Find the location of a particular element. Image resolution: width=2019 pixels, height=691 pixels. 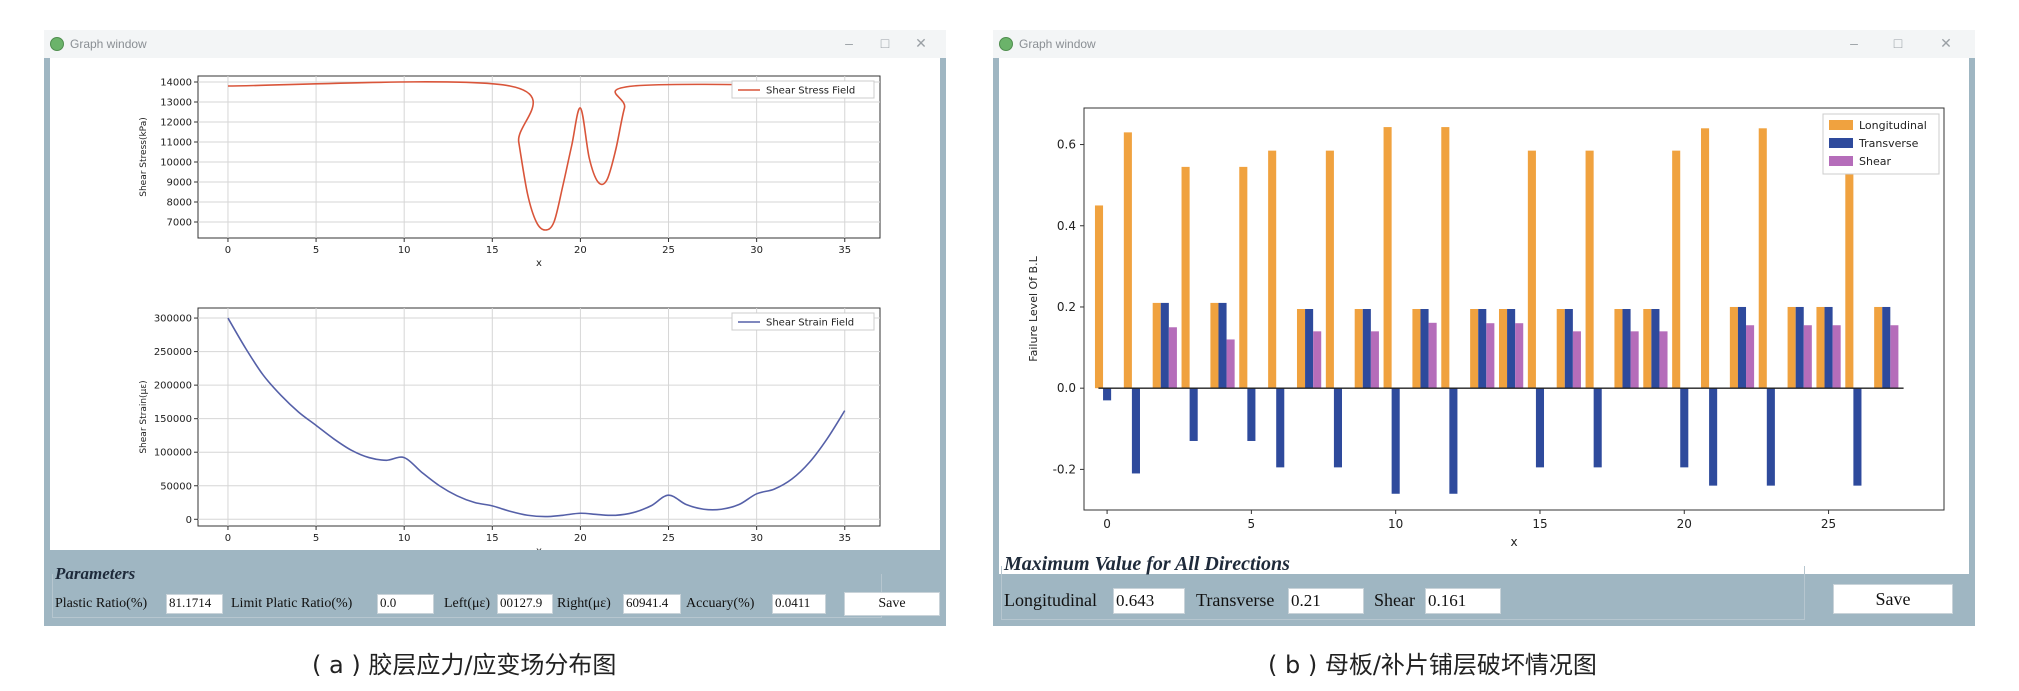

left_window.stress_chart-ytick-label: 8000 is located at coordinates (179, 203).